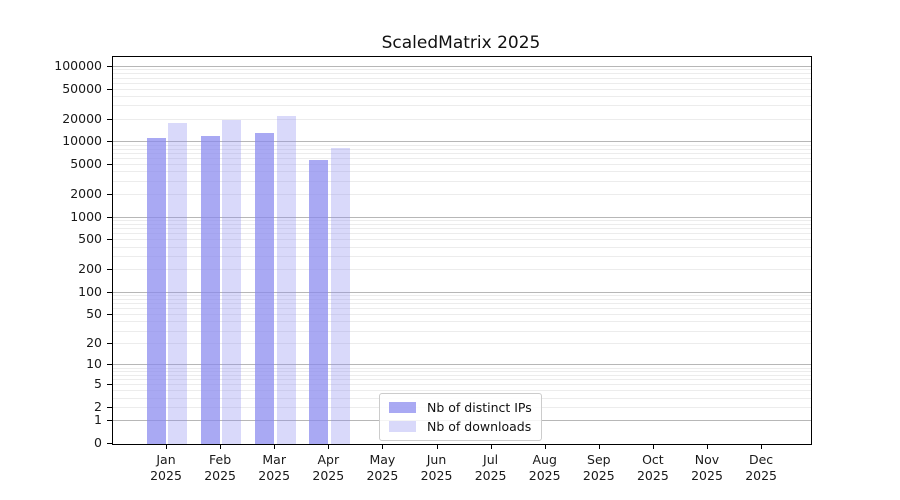 The image size is (900, 500). Describe the element at coordinates (94, 314) in the screenshot. I see `y-tick-label: 50` at that location.